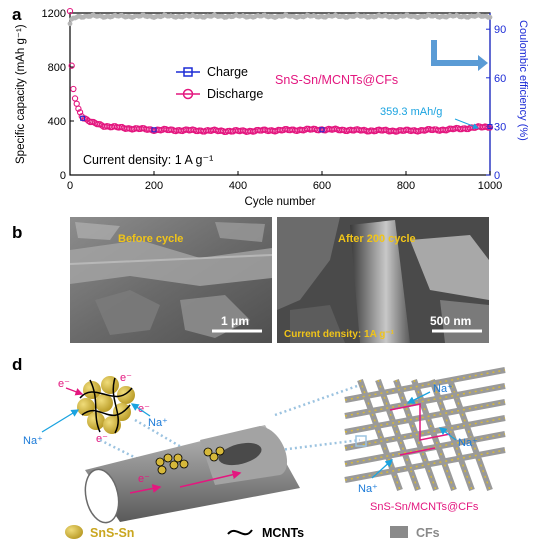  I want to click on legend-sns-marker, so click(74, 532).